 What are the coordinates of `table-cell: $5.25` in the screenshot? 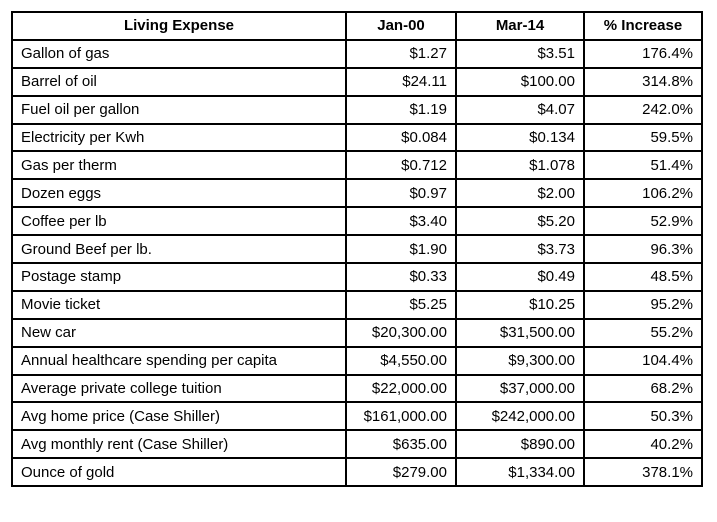 It's located at (401, 304).